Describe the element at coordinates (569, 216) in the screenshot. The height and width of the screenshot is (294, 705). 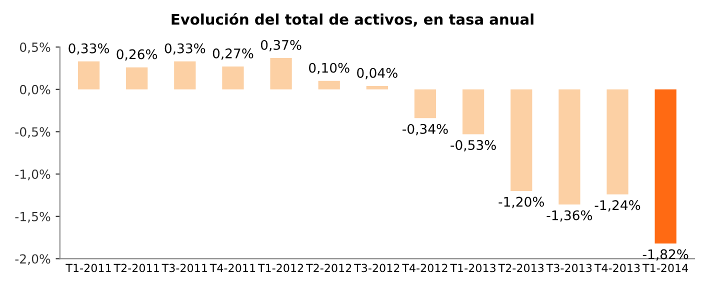
I see `data-label: -1,36%` at that location.